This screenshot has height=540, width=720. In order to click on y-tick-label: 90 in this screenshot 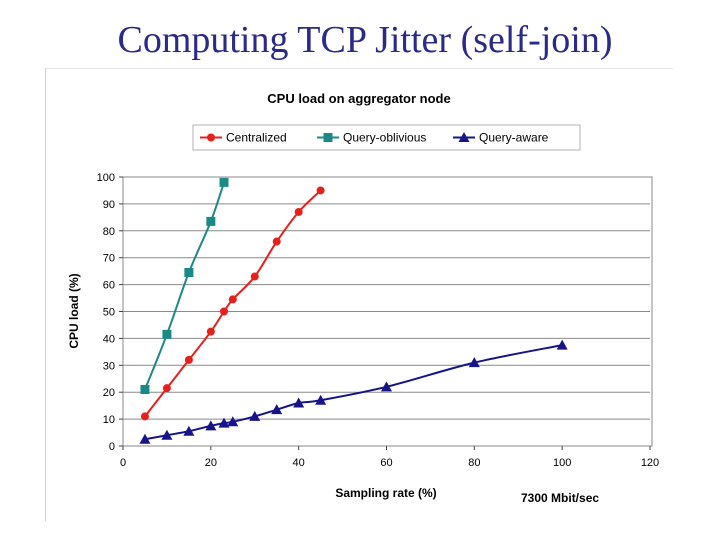, I will do `click(109, 205)`.